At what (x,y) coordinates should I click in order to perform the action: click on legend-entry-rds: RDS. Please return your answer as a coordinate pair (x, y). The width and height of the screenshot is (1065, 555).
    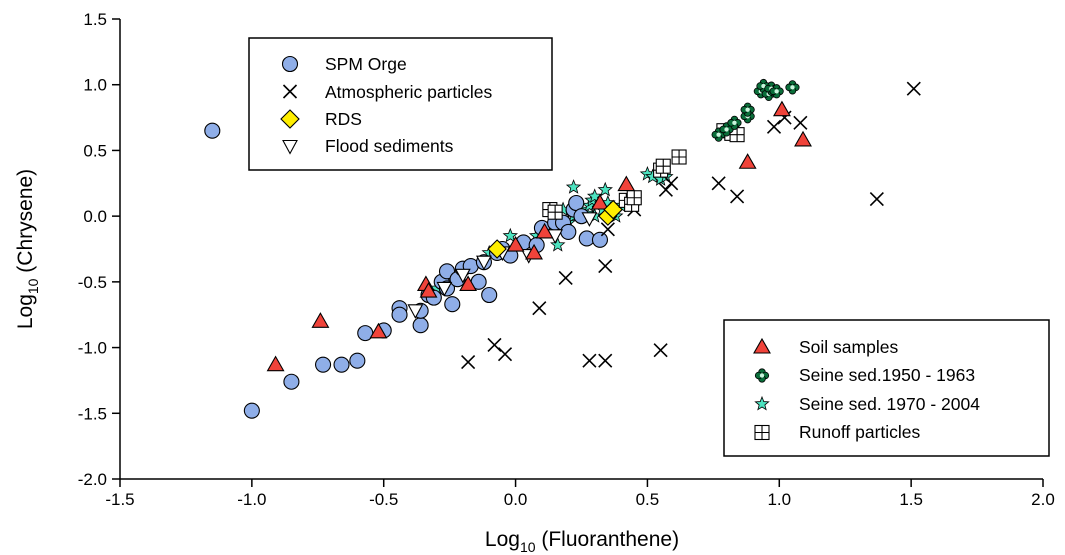
    Looking at the image, I should click on (343, 119).